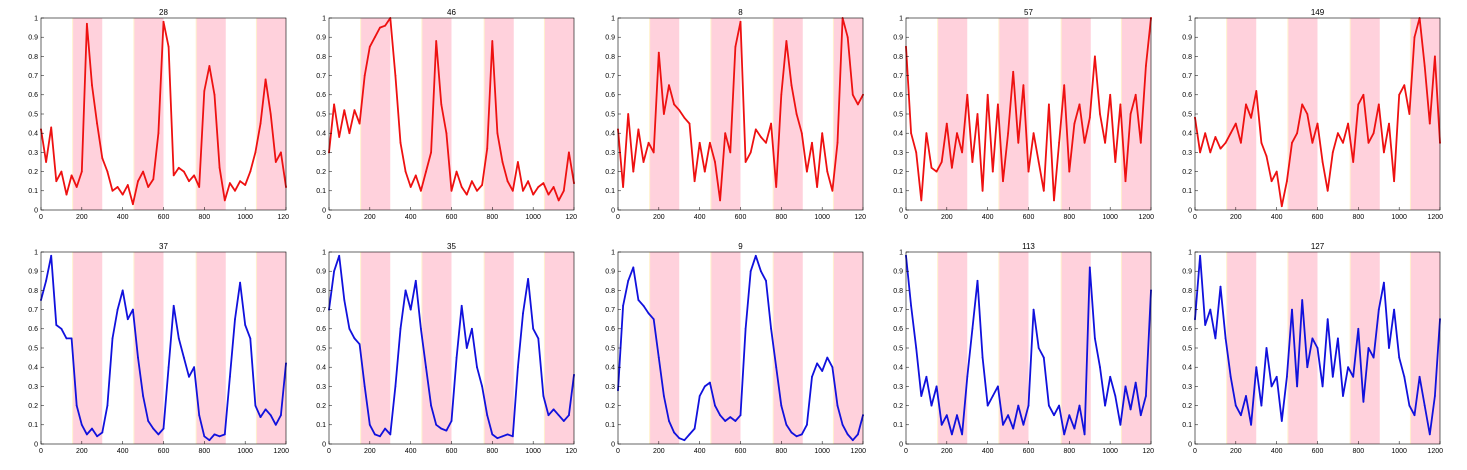  I want to click on y-tick-label: 0.6, so click(898, 329).